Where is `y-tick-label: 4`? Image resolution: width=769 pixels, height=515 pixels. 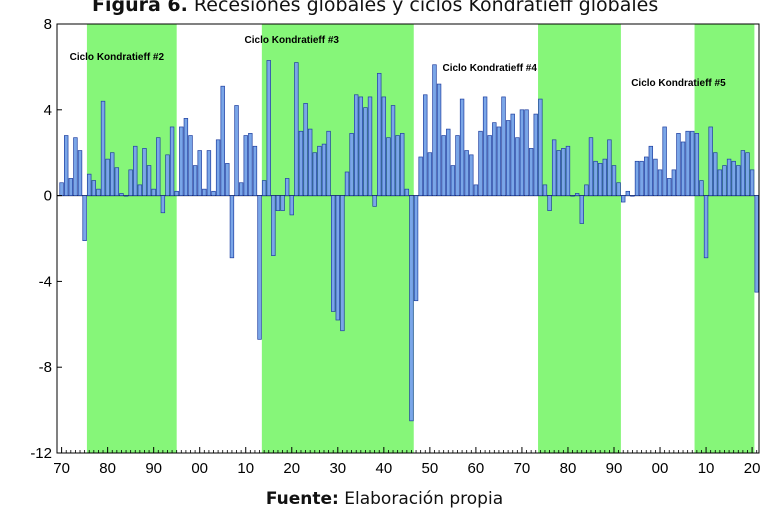 y-tick-label: 4 is located at coordinates (48, 110).